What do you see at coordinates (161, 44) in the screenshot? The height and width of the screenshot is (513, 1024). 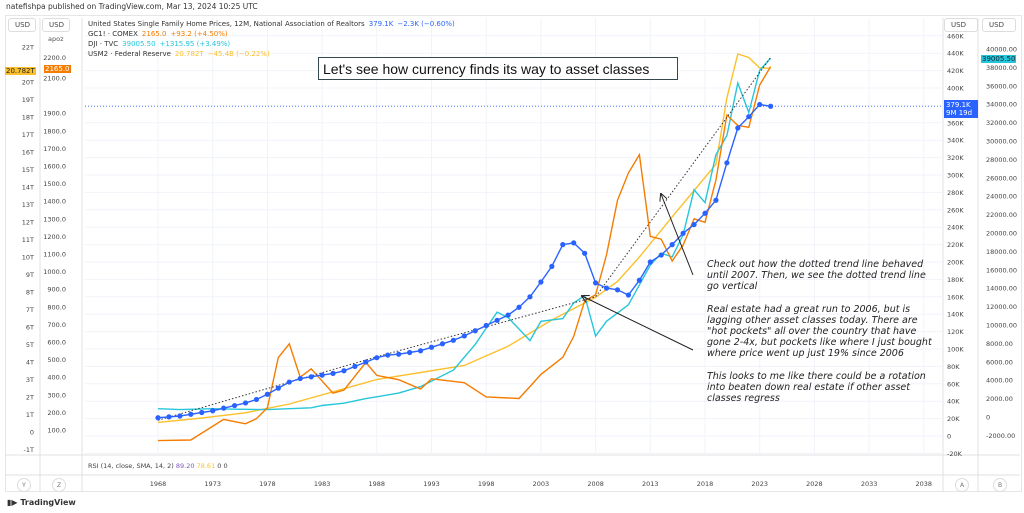 I see `legend-dji: DJI · TVC 39005.50 +1315.95 (+3.49%)` at bounding box center [161, 44].